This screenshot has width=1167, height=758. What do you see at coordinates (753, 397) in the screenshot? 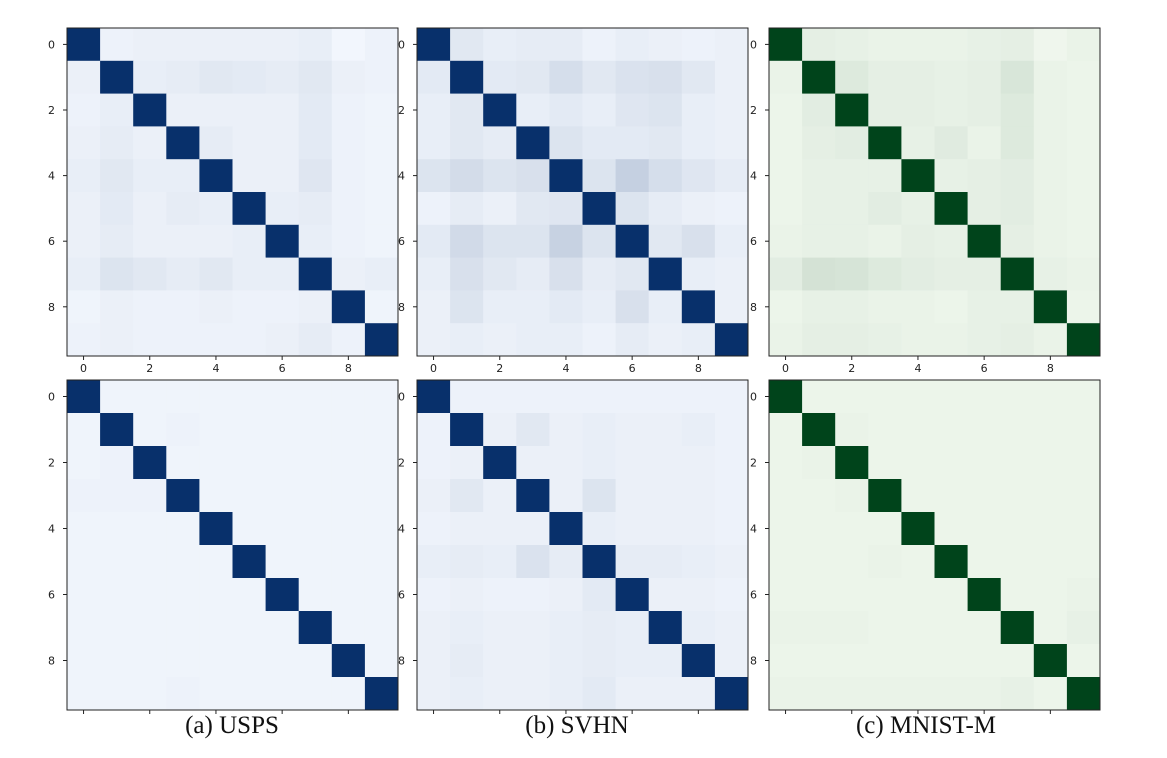
I see `y-tick-label: 0` at bounding box center [753, 397].